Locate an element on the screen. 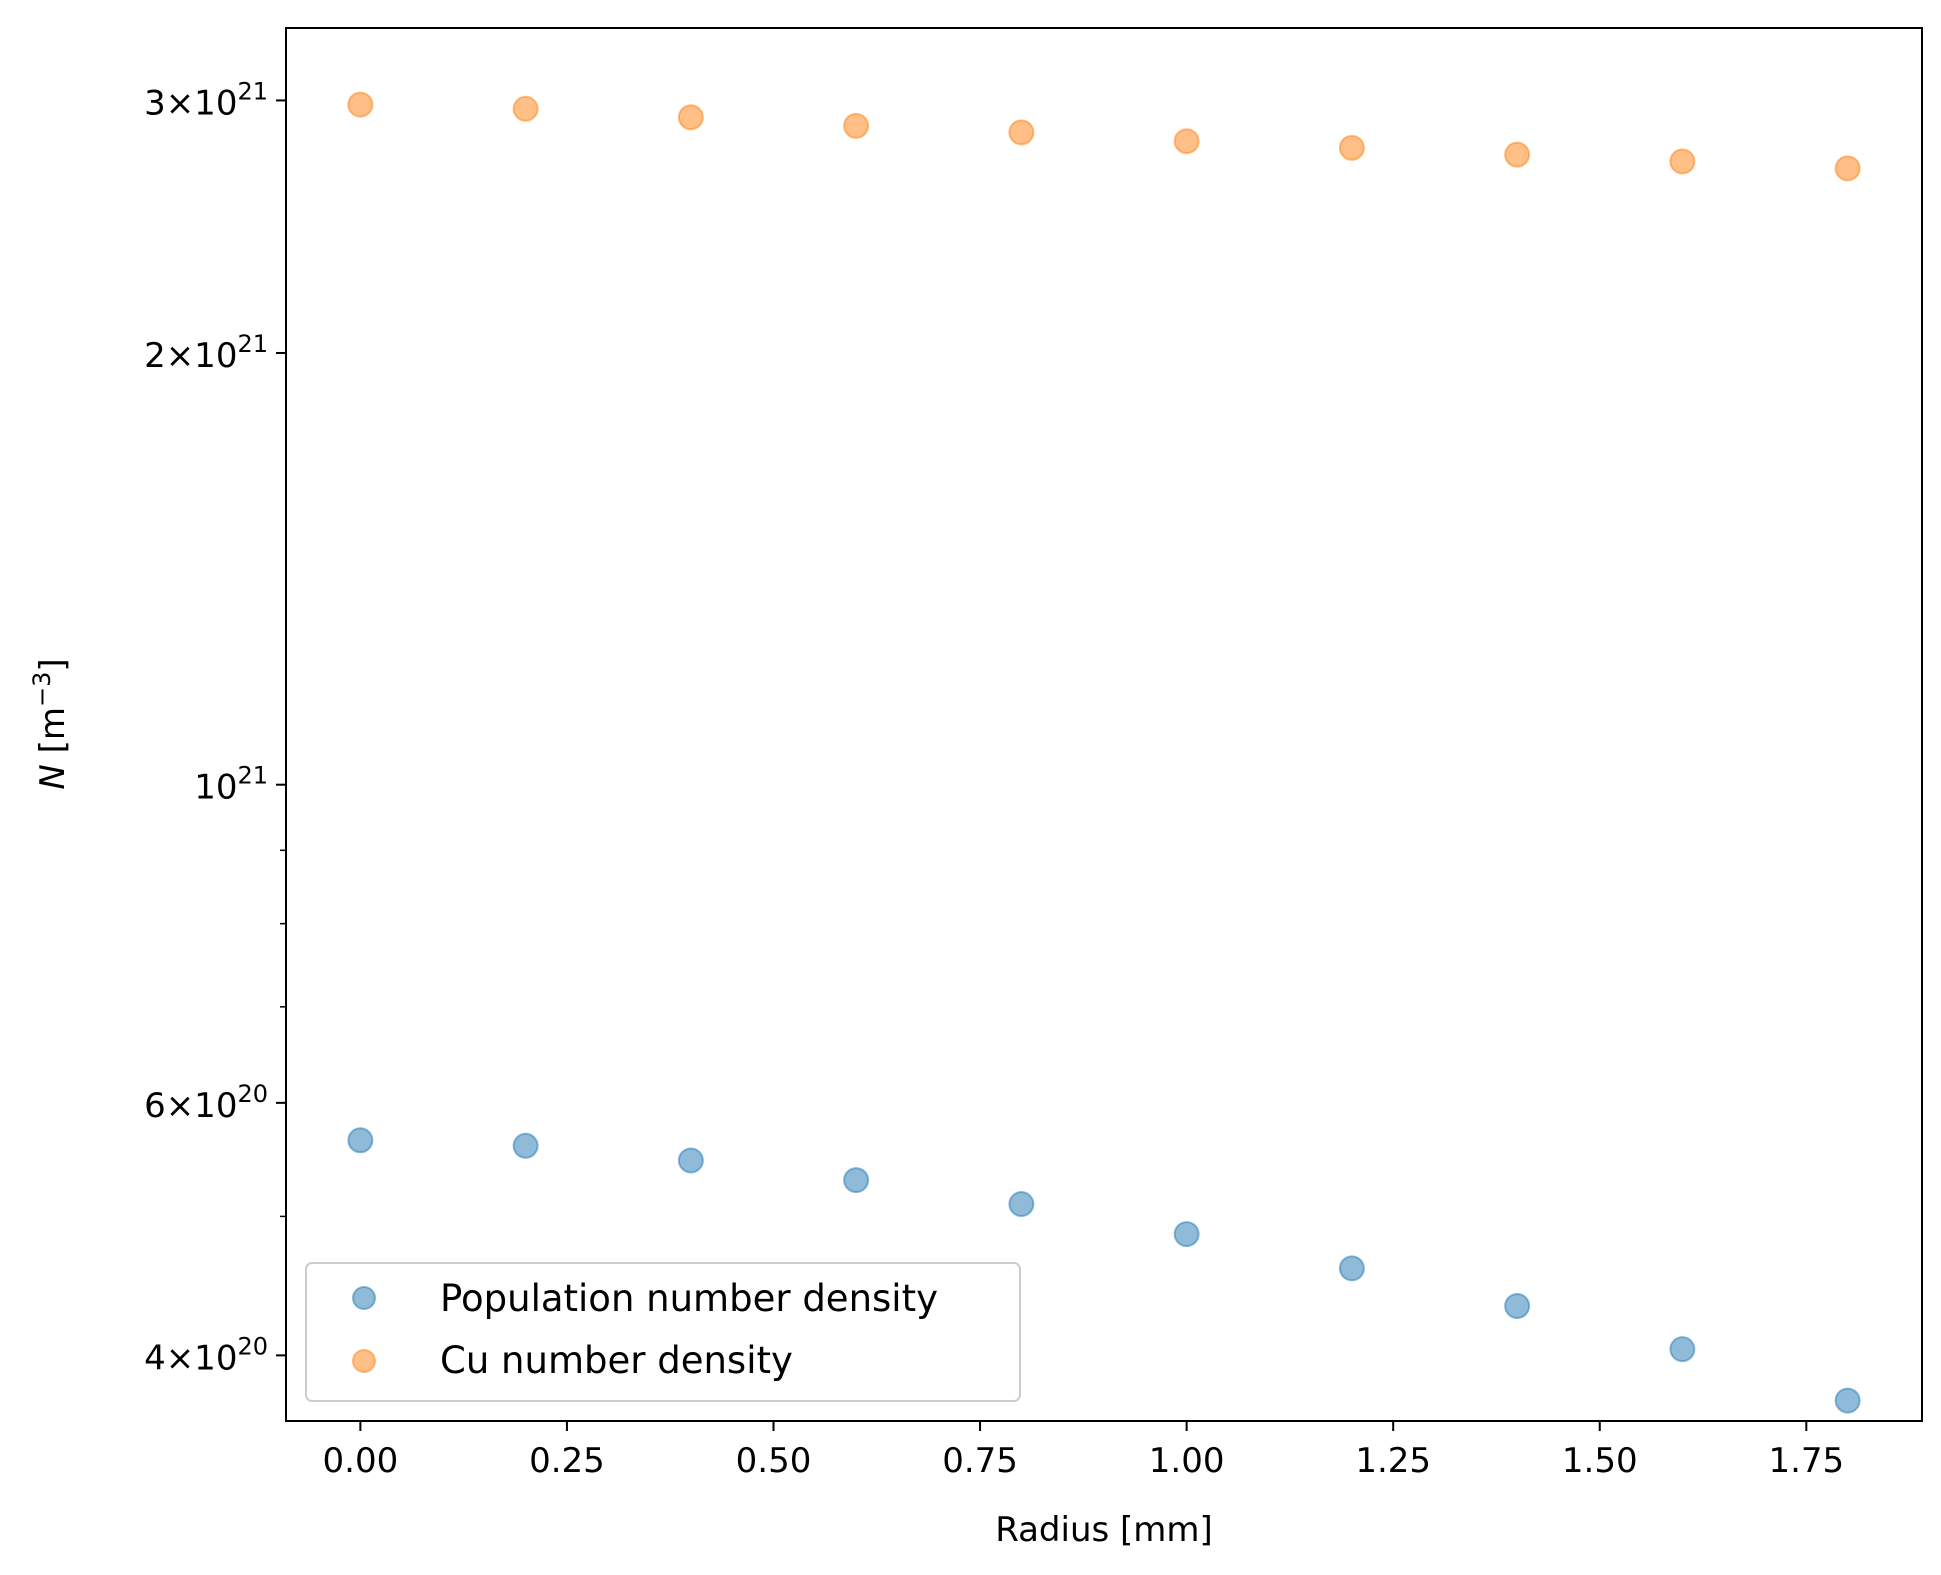 The height and width of the screenshot is (1575, 1941). x-tick-label: 1.50 is located at coordinates (1600, 1461).